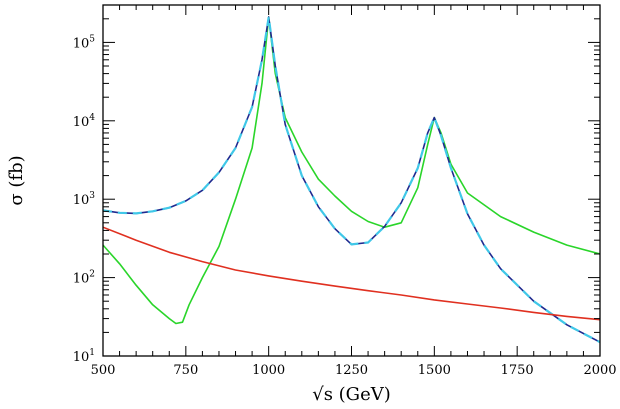 The height and width of the screenshot is (409, 620). Describe the element at coordinates (185, 370) in the screenshot. I see `x-tick-label: 750` at that location.